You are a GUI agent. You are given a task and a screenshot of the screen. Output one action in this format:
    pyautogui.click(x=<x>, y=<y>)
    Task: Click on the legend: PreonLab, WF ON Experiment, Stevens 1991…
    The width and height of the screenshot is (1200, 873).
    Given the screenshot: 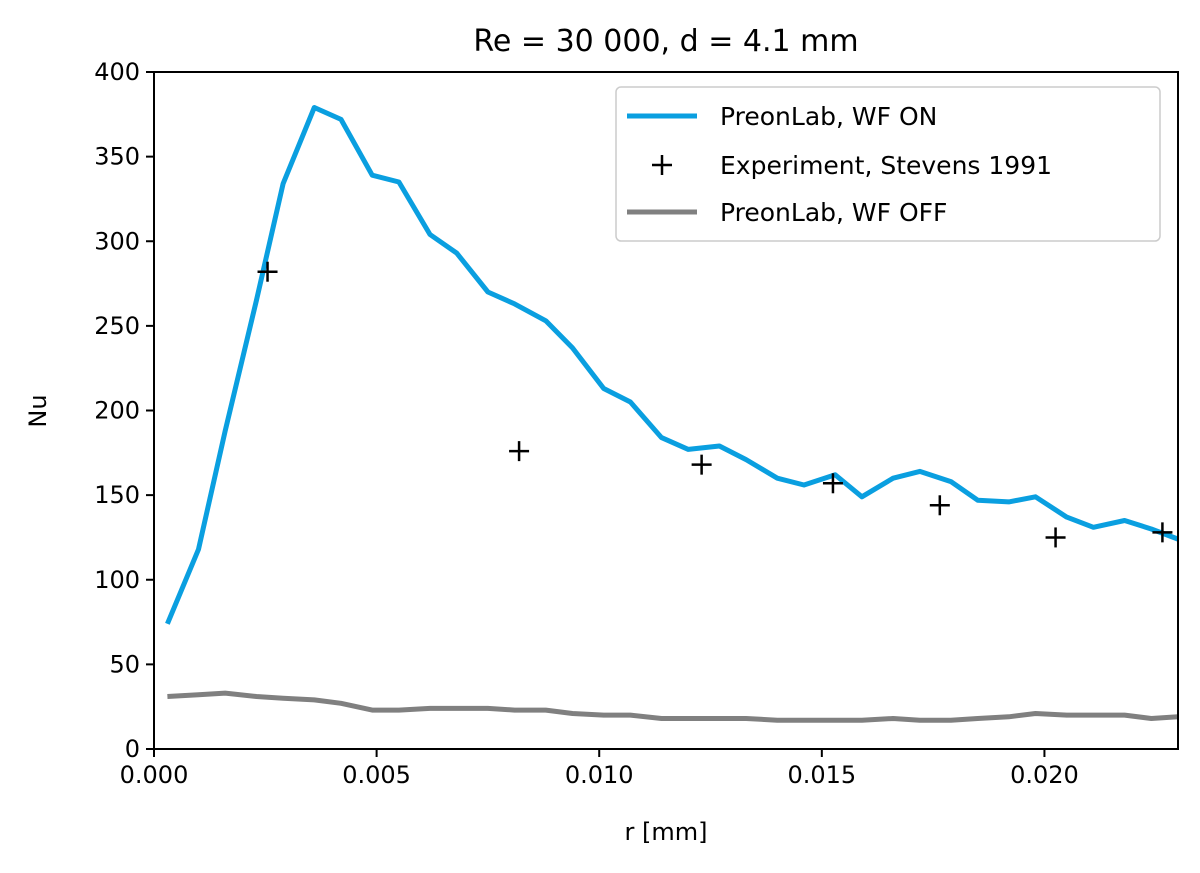 What is the action you would take?
    pyautogui.click(x=888, y=164)
    